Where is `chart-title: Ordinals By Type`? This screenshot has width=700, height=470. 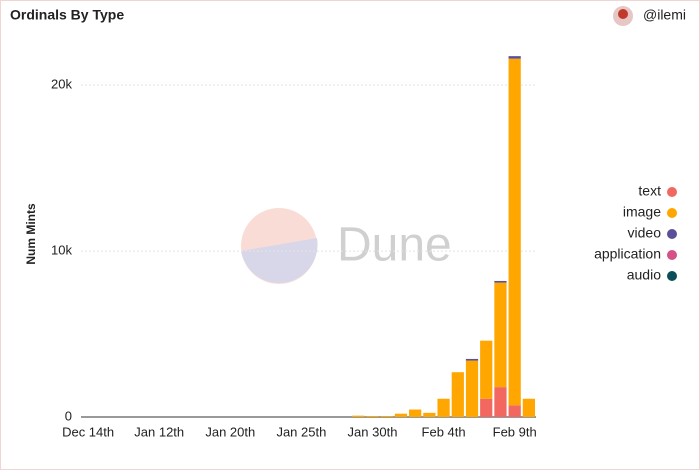
chart-title: Ordinals By Type is located at coordinates (67, 15).